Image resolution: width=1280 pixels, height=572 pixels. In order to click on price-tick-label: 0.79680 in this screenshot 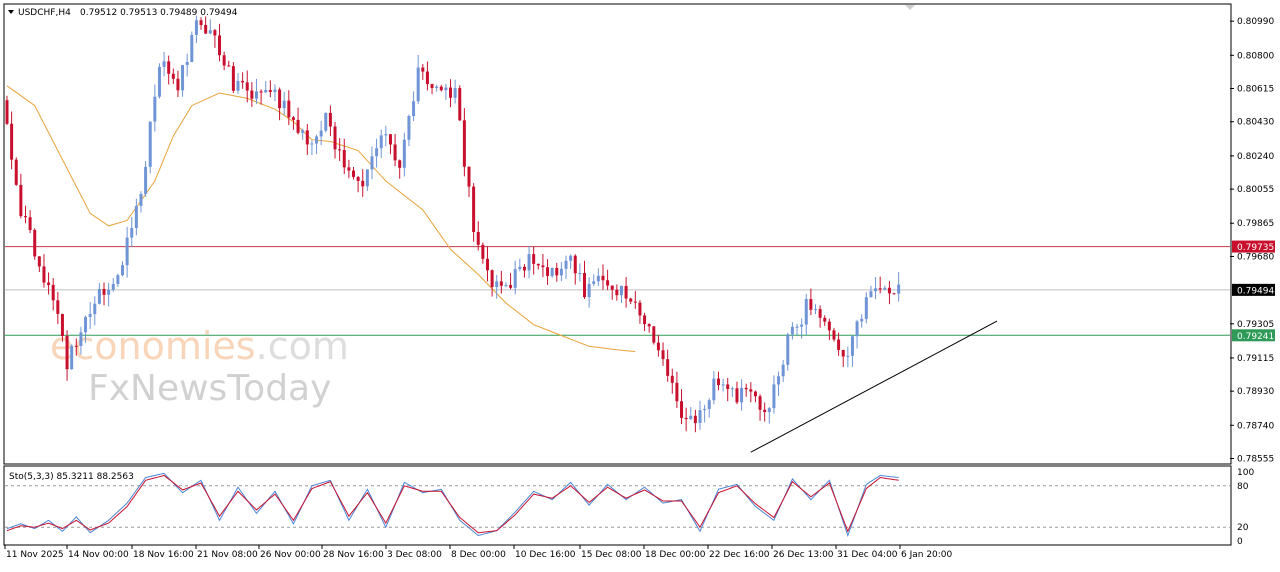, I will do `click(1255, 257)`.